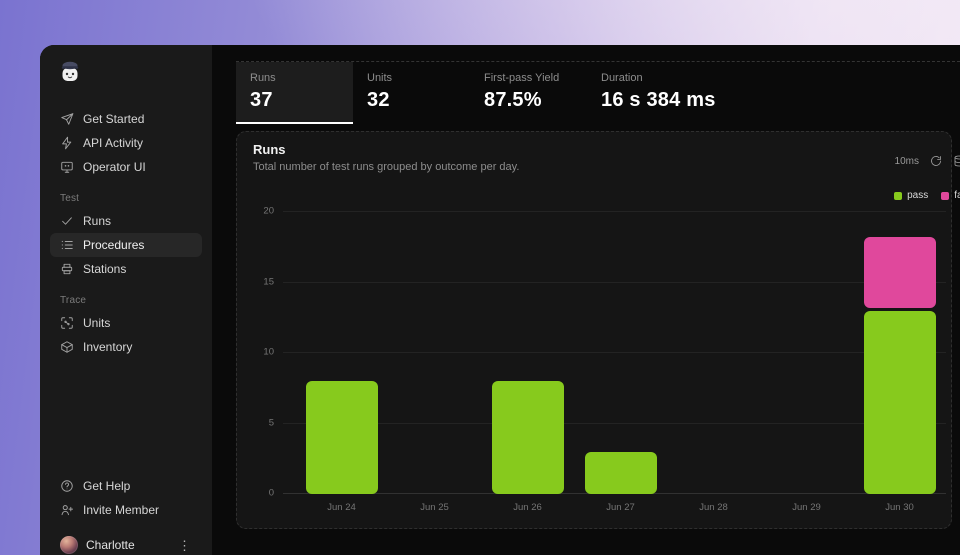 The image size is (960, 555). I want to click on sidebar-item-invite-member: Invite Member, so click(126, 510).